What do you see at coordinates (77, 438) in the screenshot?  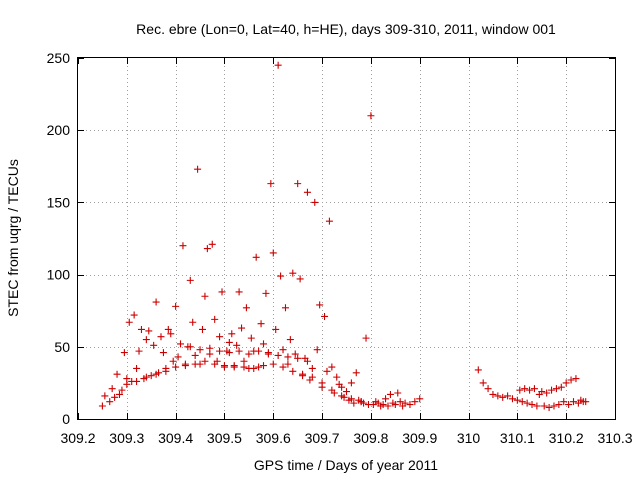 I see `x-tick-label: 309.2` at bounding box center [77, 438].